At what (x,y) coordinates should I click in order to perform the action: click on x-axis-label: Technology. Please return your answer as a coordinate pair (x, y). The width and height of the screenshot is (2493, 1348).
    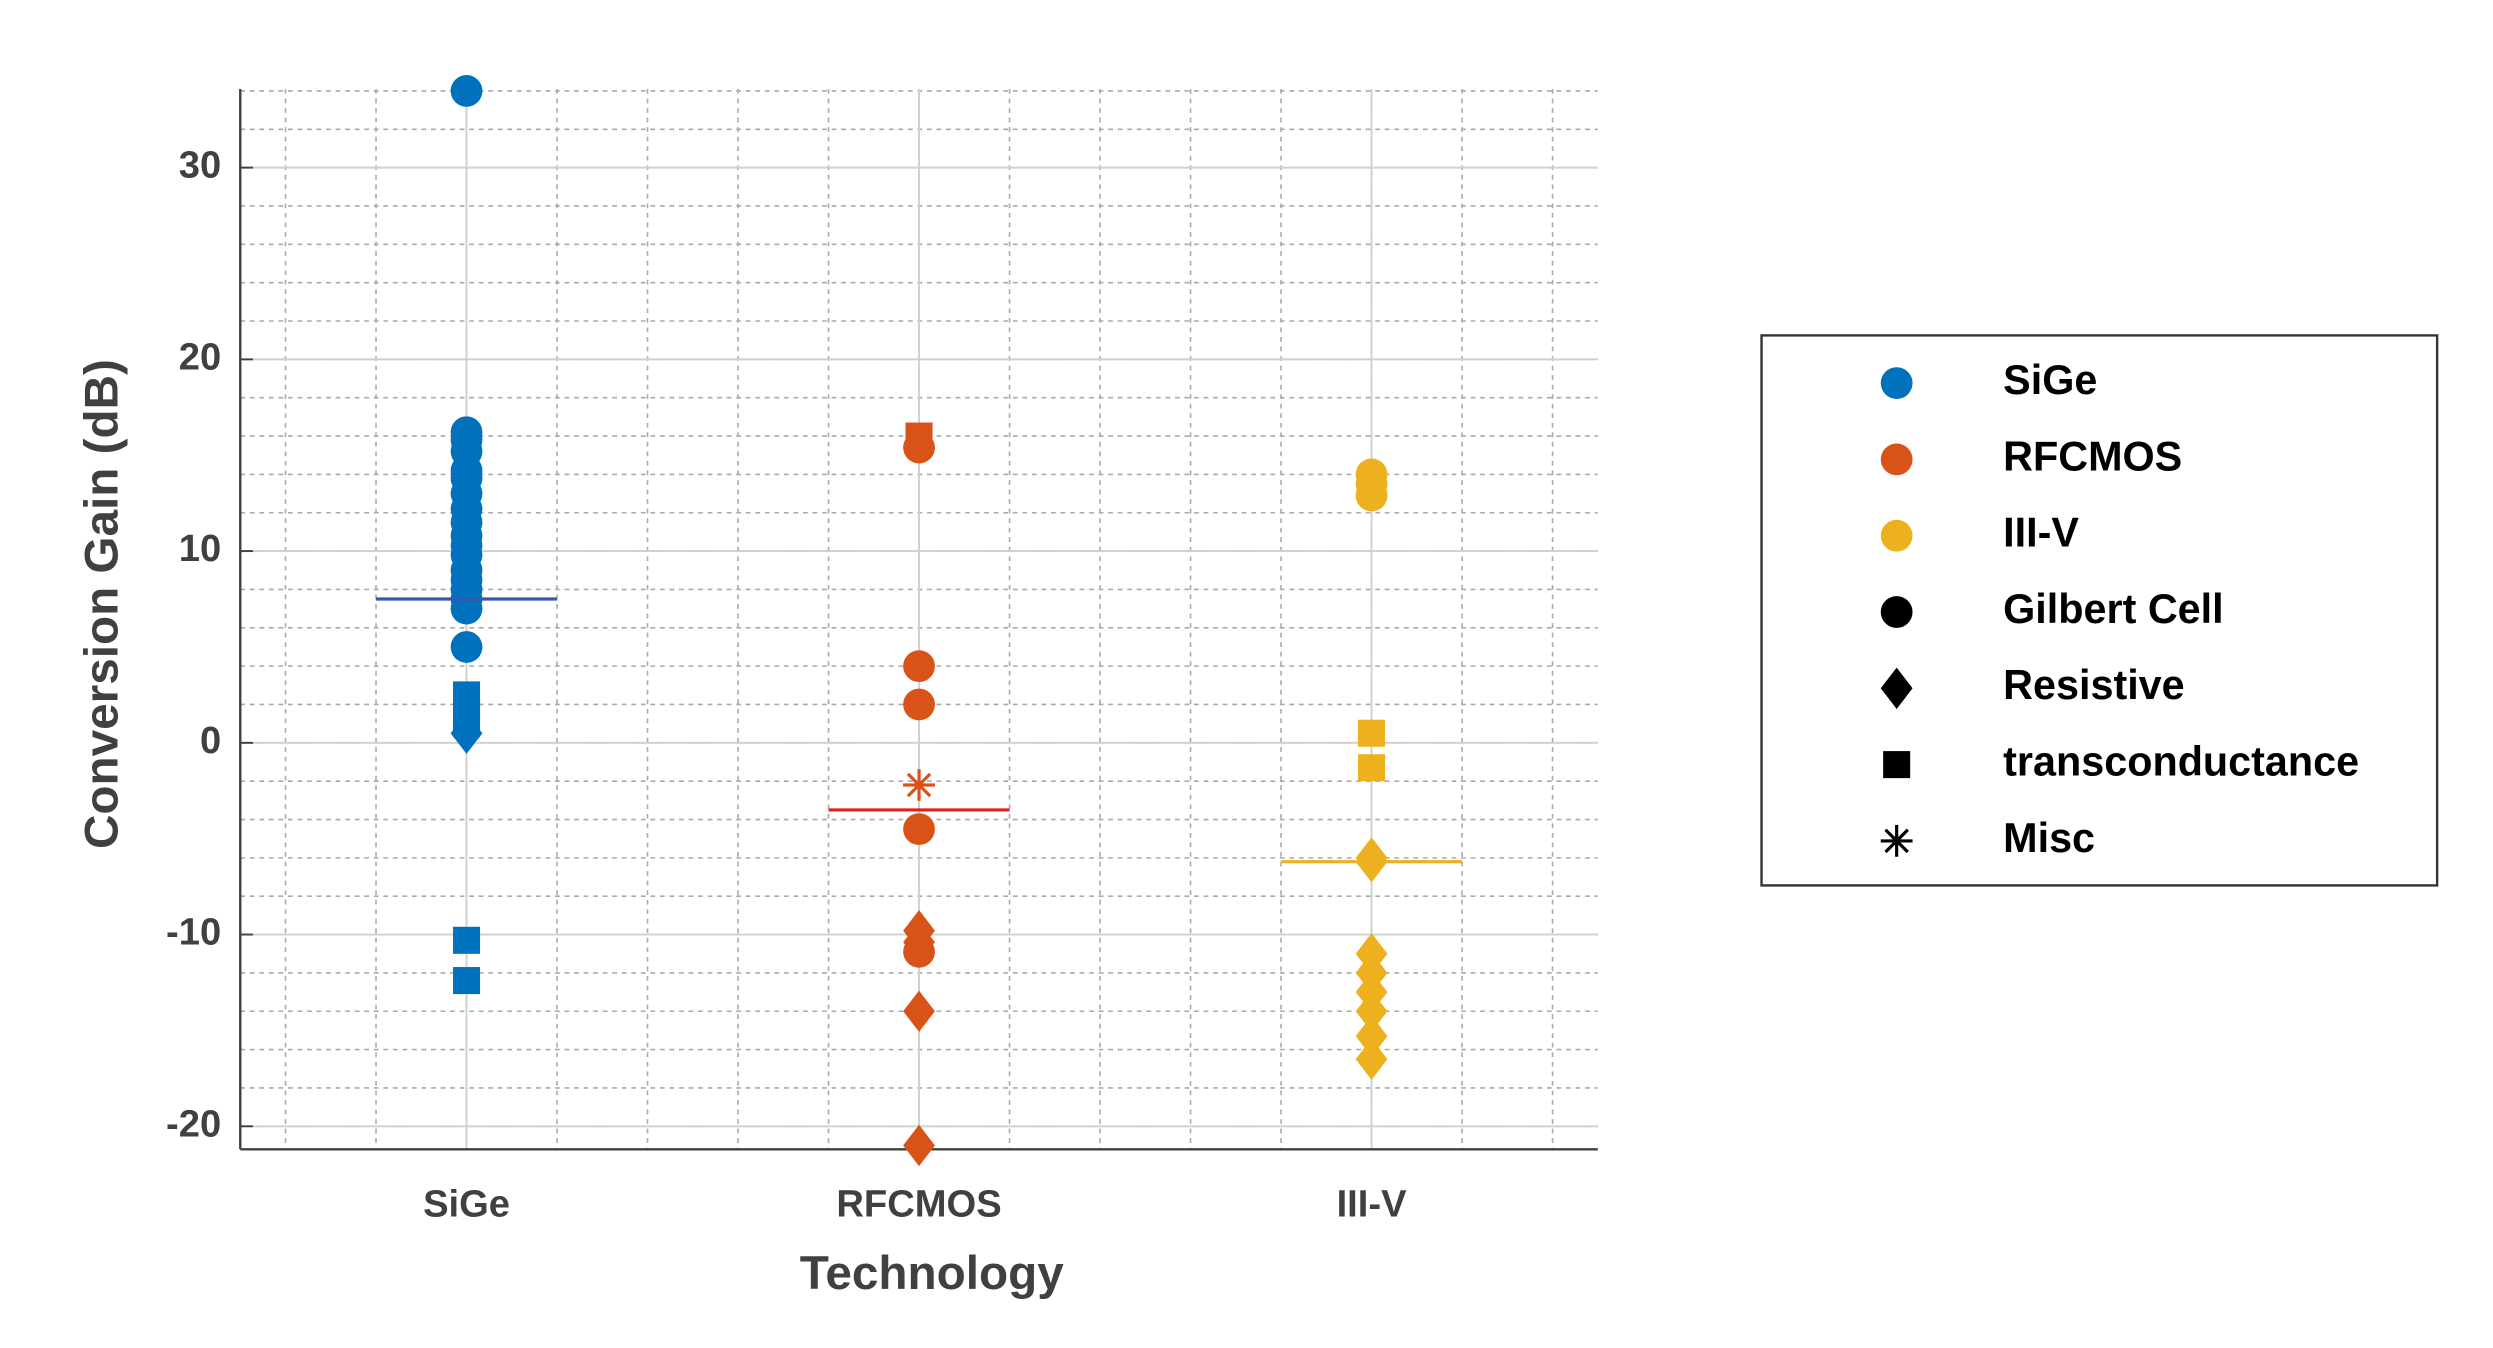
    Looking at the image, I should click on (932, 1273).